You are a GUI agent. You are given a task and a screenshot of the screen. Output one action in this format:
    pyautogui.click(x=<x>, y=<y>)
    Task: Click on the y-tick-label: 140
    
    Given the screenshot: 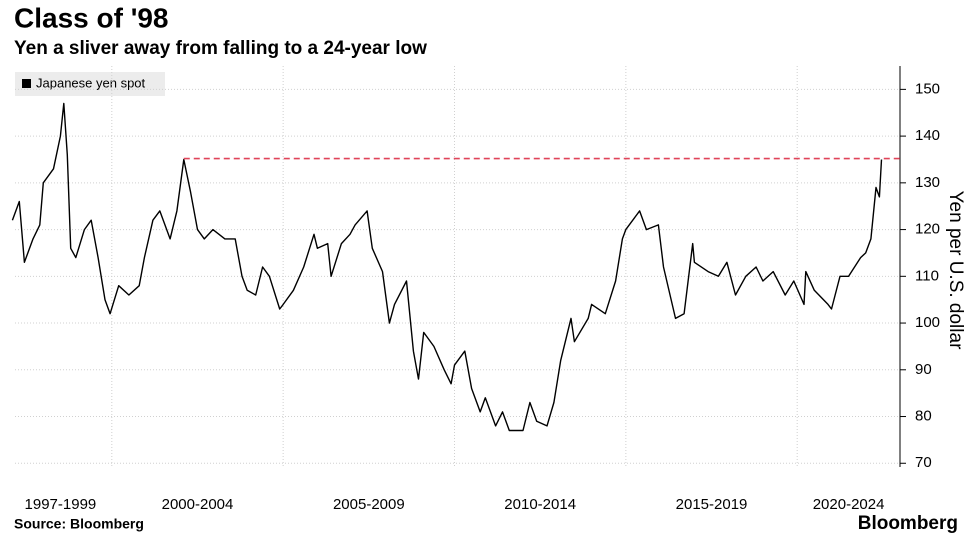 What is the action you would take?
    pyautogui.click(x=927, y=135)
    